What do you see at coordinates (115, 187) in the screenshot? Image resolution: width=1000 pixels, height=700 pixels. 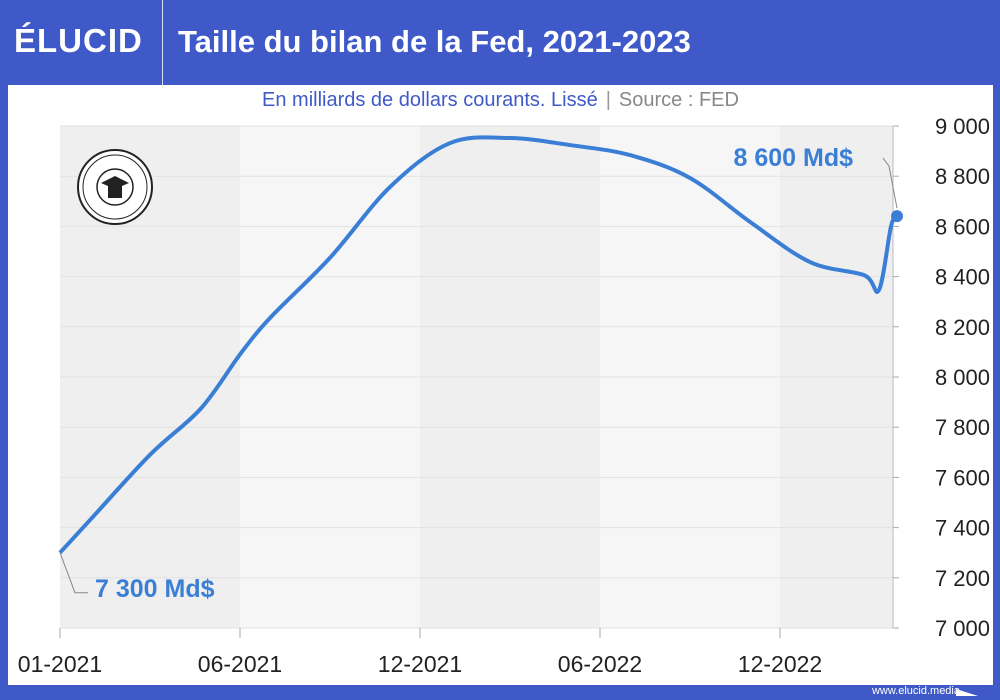 I see `federal-reserve-seal-icon` at bounding box center [115, 187].